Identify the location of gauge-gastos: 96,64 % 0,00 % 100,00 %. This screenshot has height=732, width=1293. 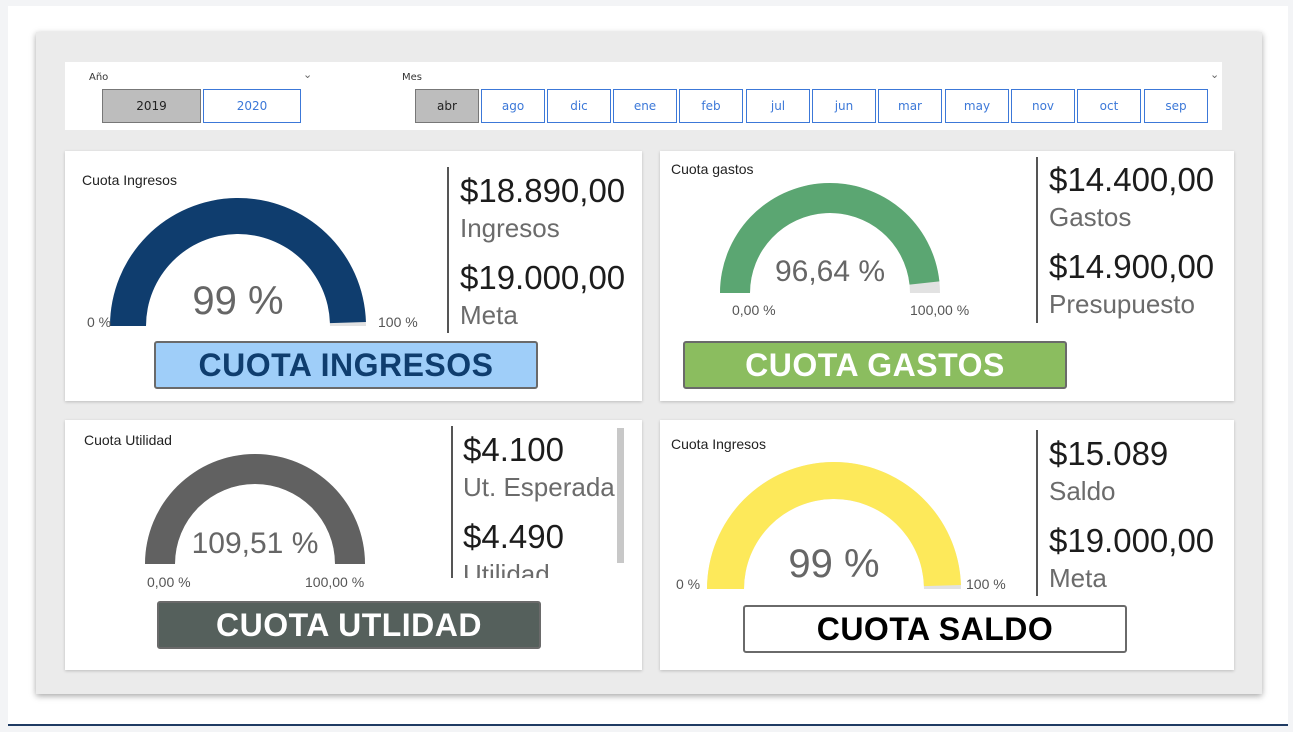
(844, 250).